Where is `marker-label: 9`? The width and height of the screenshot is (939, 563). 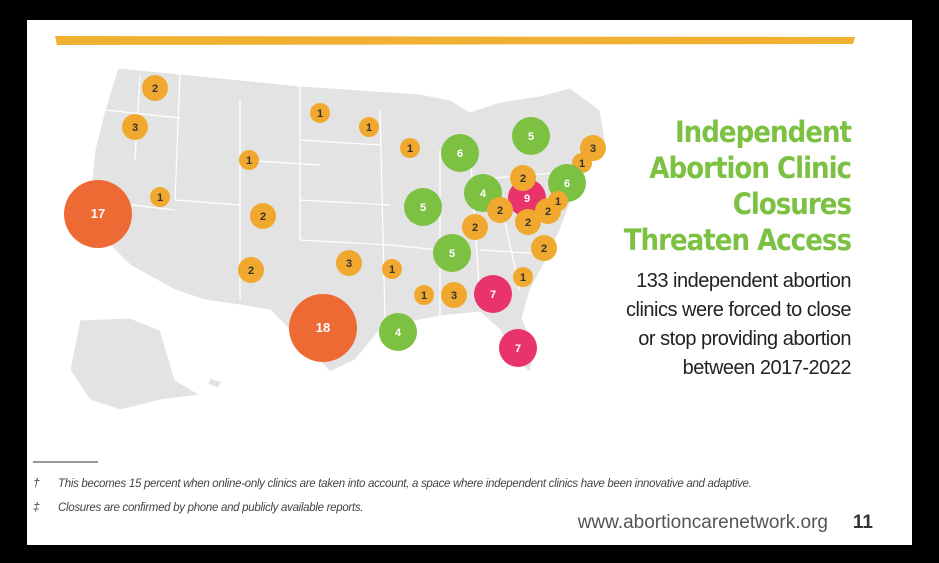 marker-label: 9 is located at coordinates (527, 199).